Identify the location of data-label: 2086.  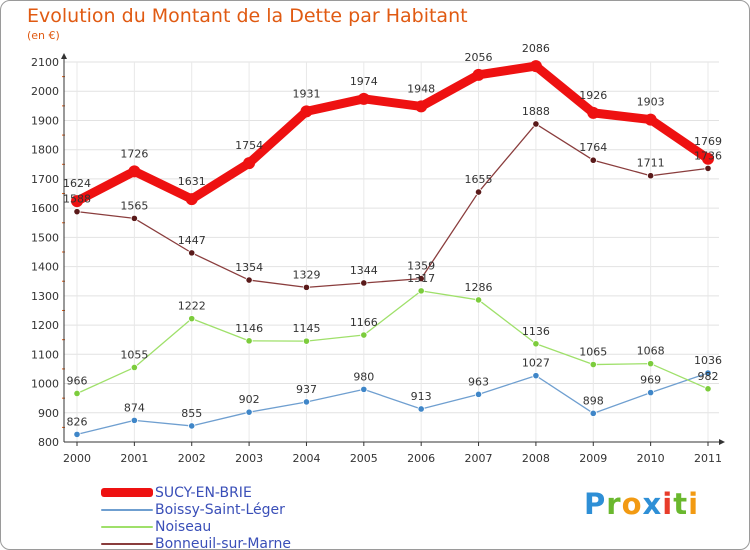
(536, 48).